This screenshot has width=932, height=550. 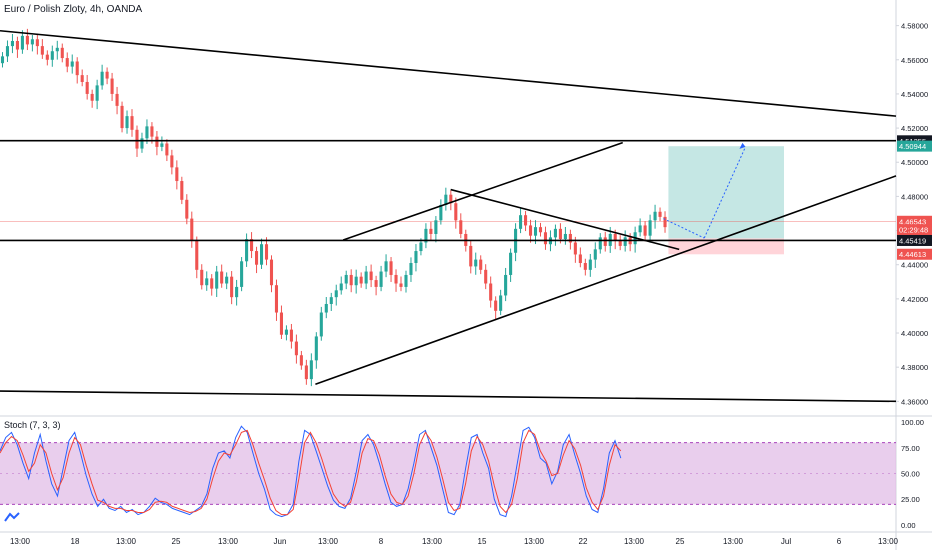 I want to click on trendline-falling-wedge-top, so click(x=565, y=219).